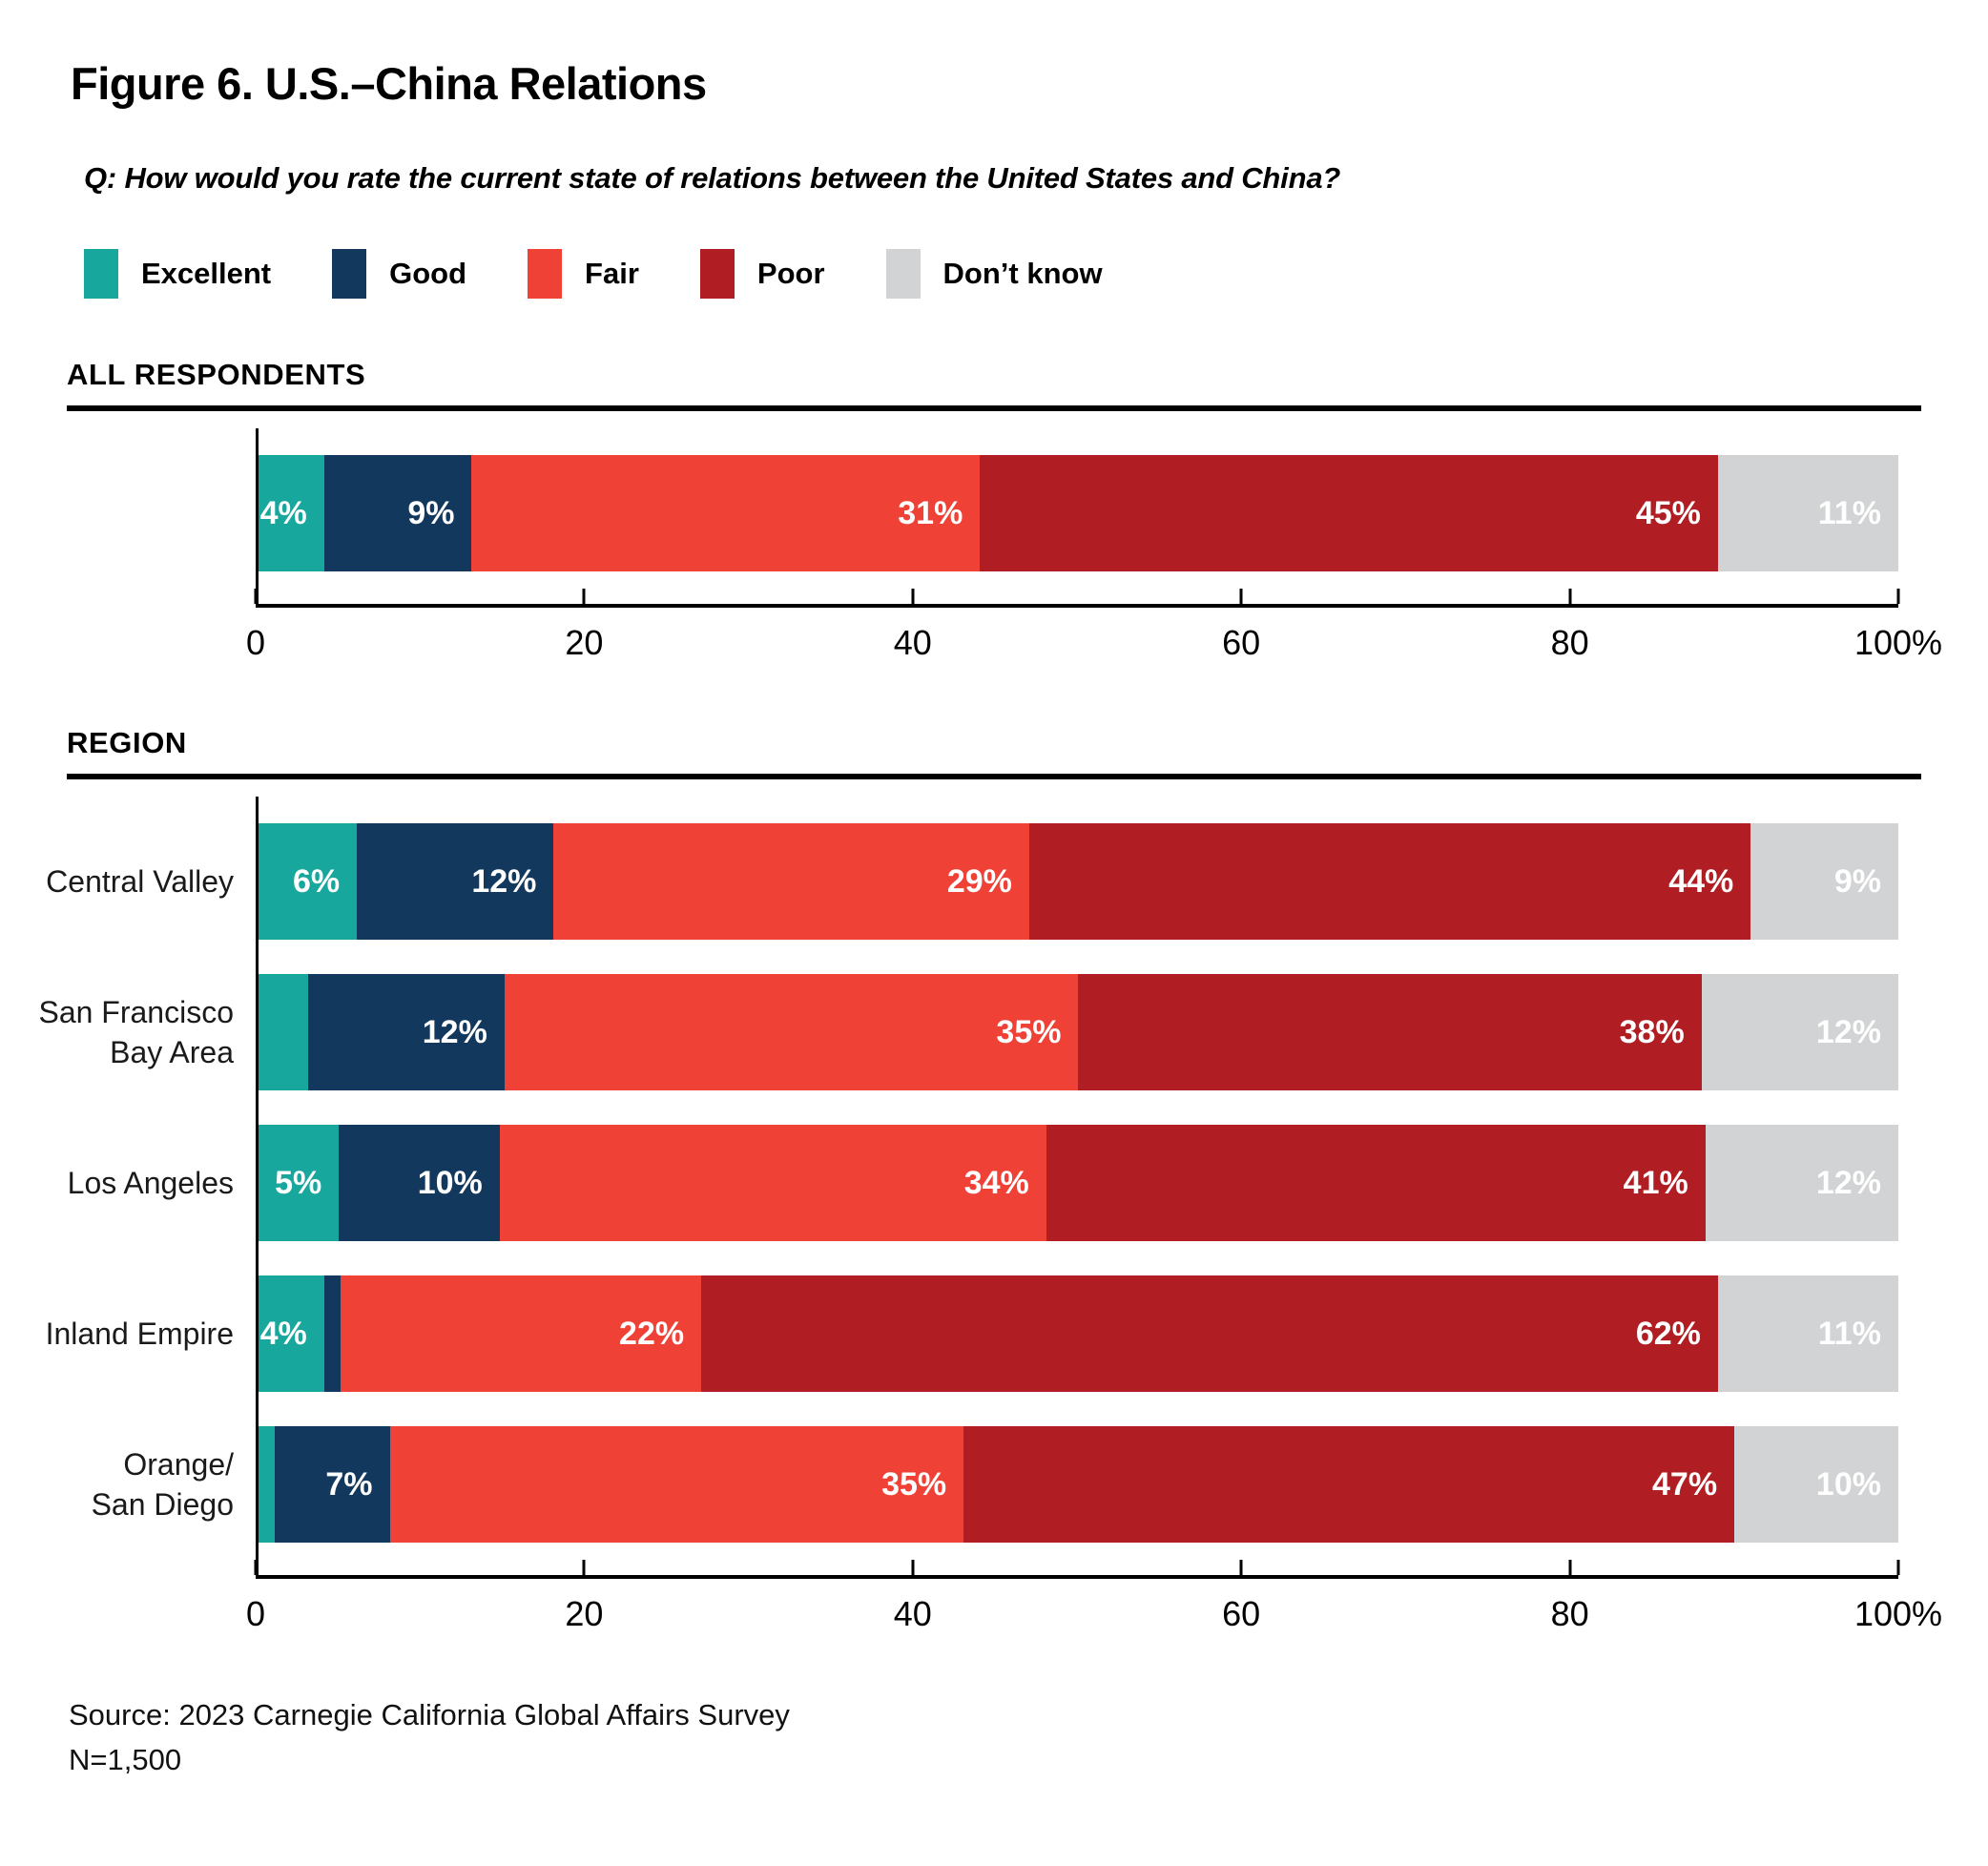  I want to click on segment-label: 6%, so click(317, 881).